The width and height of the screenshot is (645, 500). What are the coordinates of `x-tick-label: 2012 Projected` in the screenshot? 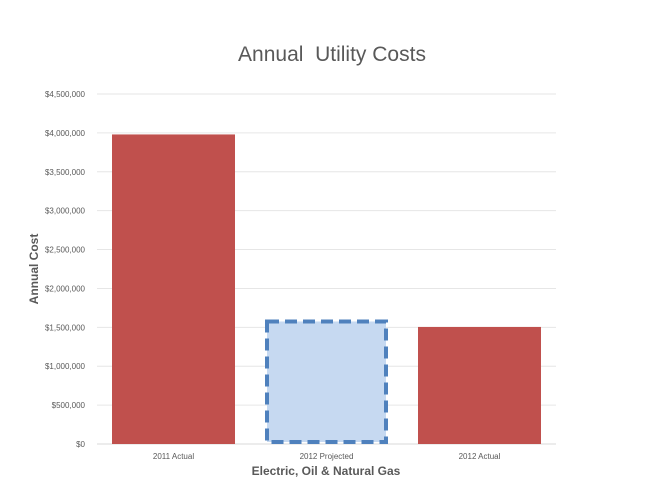 It's located at (327, 456).